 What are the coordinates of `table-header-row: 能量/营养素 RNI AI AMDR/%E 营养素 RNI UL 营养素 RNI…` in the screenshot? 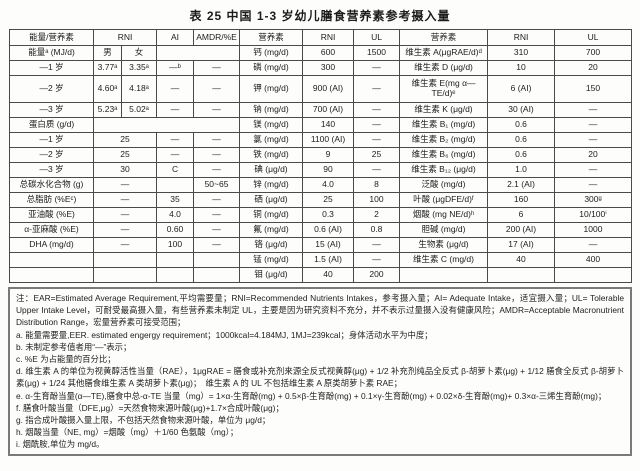 It's located at (321, 37).